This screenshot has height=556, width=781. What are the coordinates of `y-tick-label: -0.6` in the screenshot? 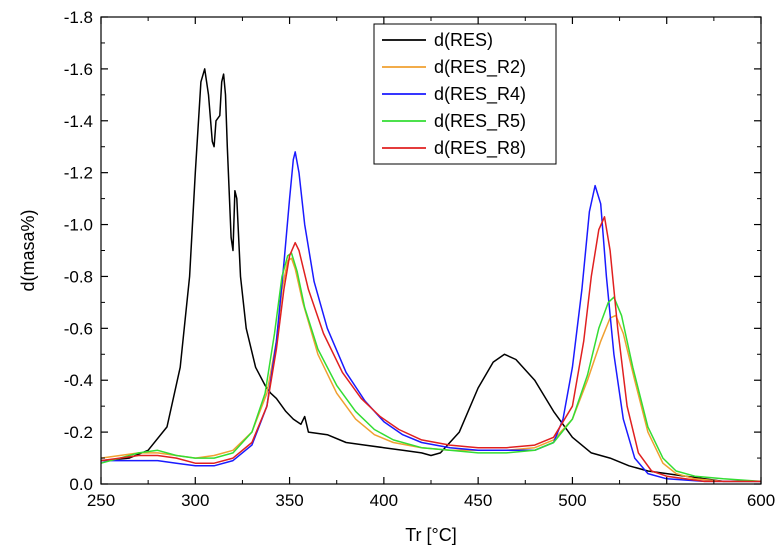 It's located at (78, 328).